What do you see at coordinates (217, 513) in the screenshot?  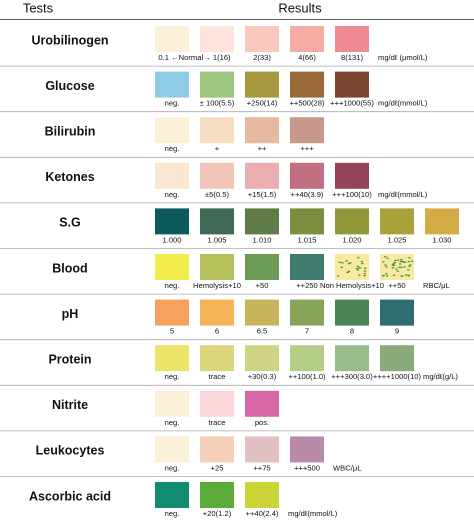 I see `swatch-label: +20(1.2)` at bounding box center [217, 513].